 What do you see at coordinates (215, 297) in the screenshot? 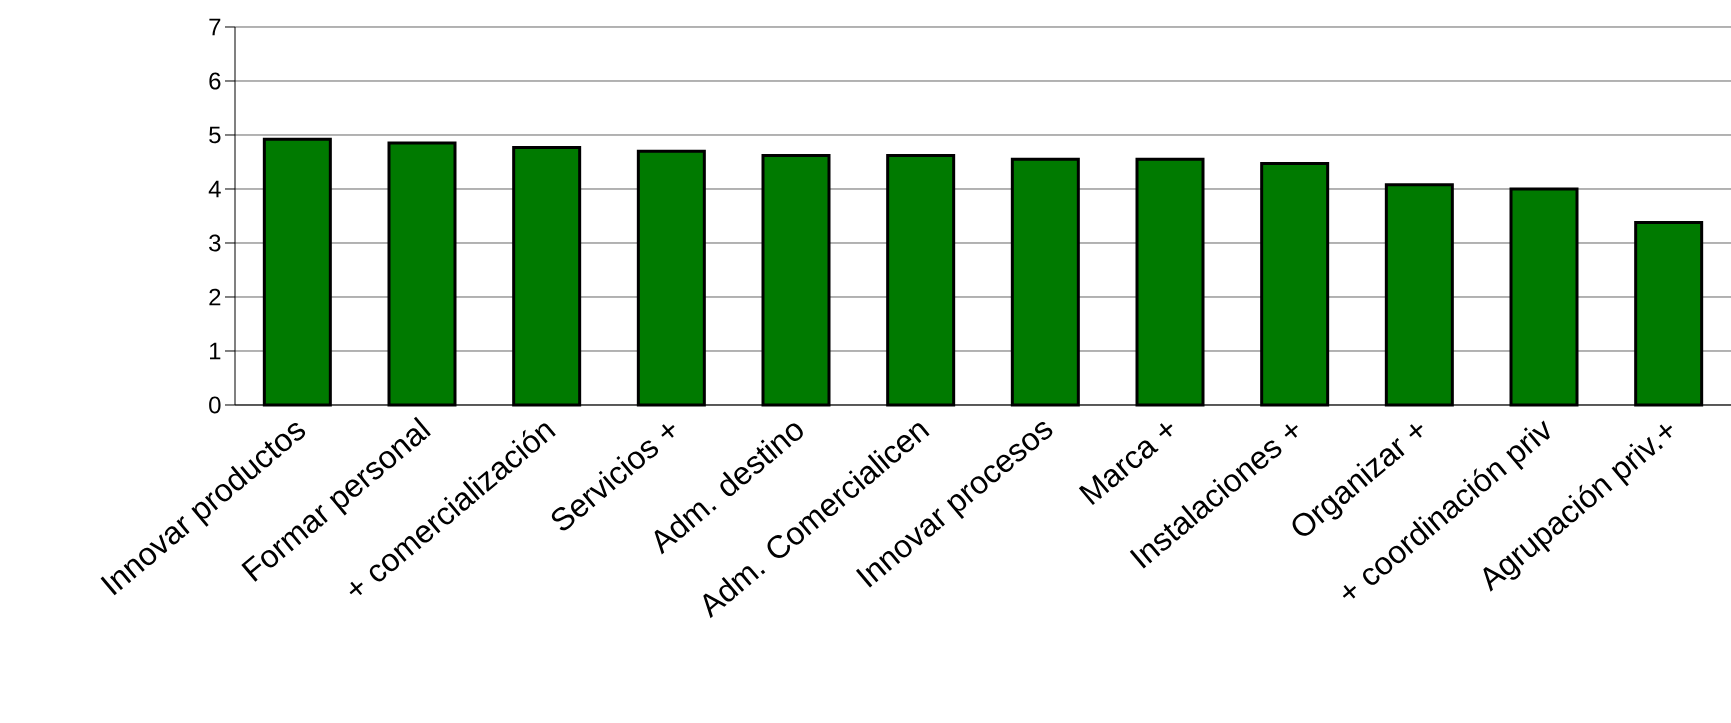
I see `y-tick-label: 2` at bounding box center [215, 297].